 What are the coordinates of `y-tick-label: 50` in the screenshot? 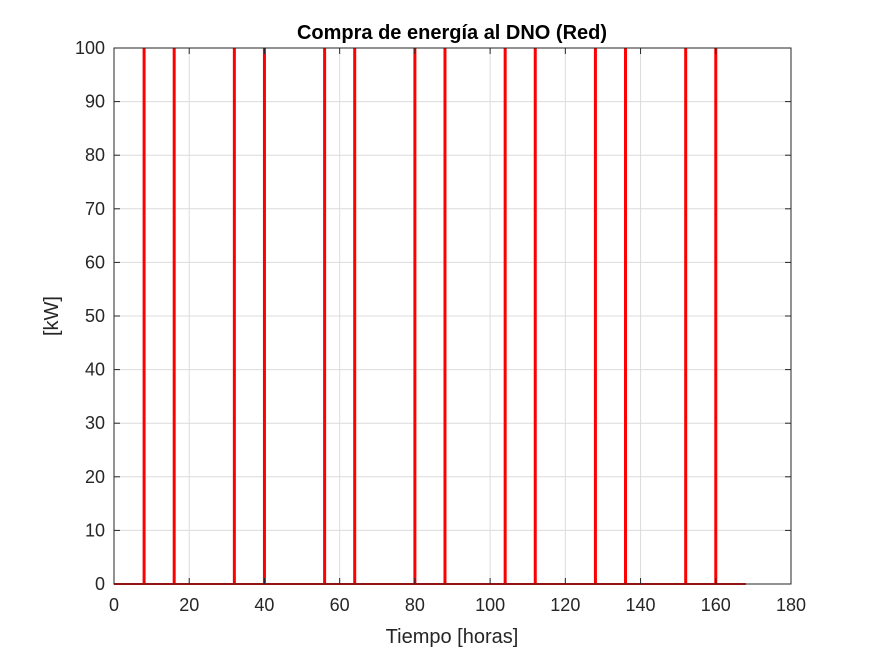 It's located at (95, 316).